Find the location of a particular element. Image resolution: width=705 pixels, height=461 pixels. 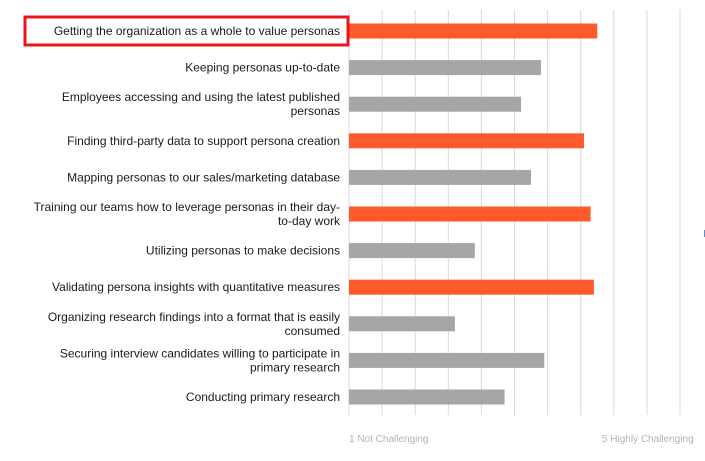

category-label-line: personas is located at coordinates (315, 111).